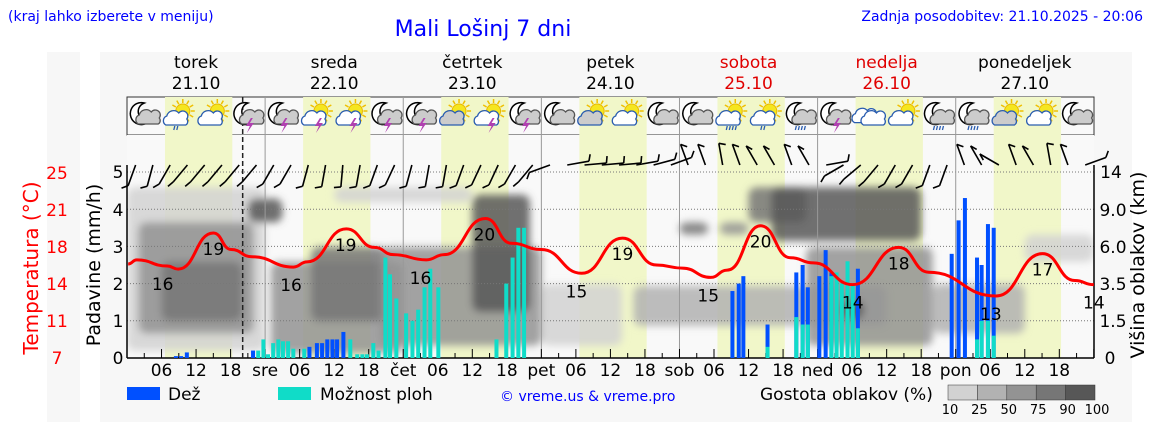 Image resolution: width=1152 pixels, height=447 pixels. Describe the element at coordinates (1042, 112) in the screenshot. I see `sun-cloud-icon` at that location.